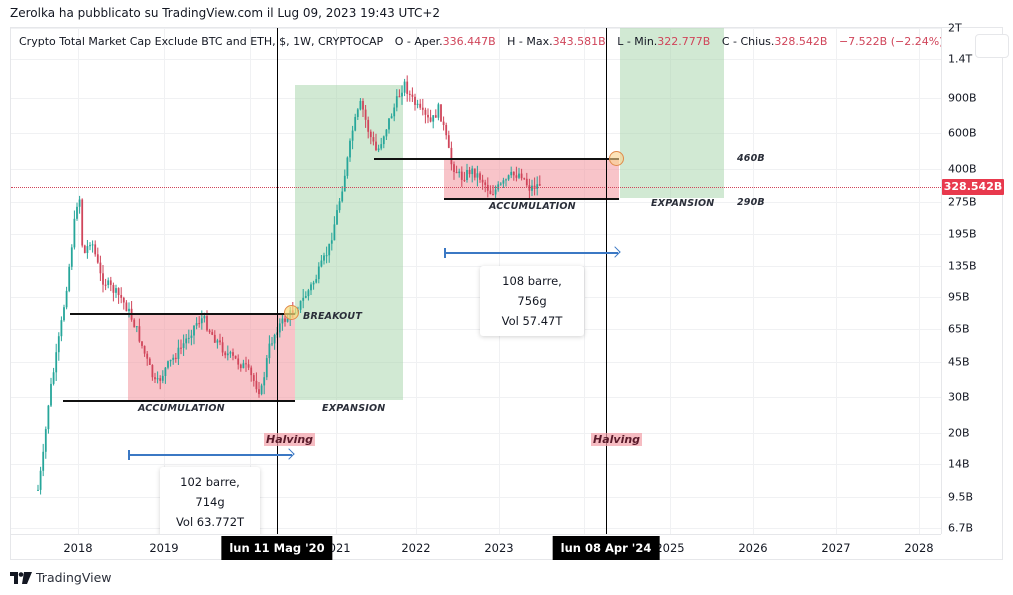 This screenshot has width=1013, height=595. Describe the element at coordinates (670, 548) in the screenshot. I see `time-tick-label: 2025` at that location.